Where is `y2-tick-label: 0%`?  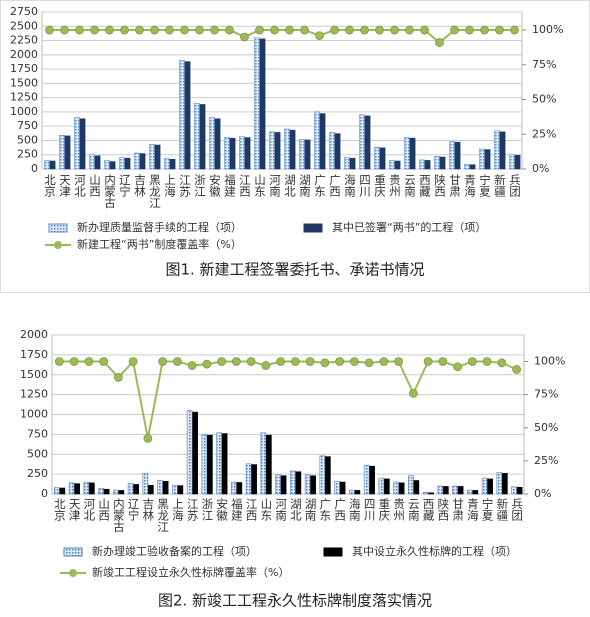 y2-tick-label: 0% is located at coordinates (540, 168).